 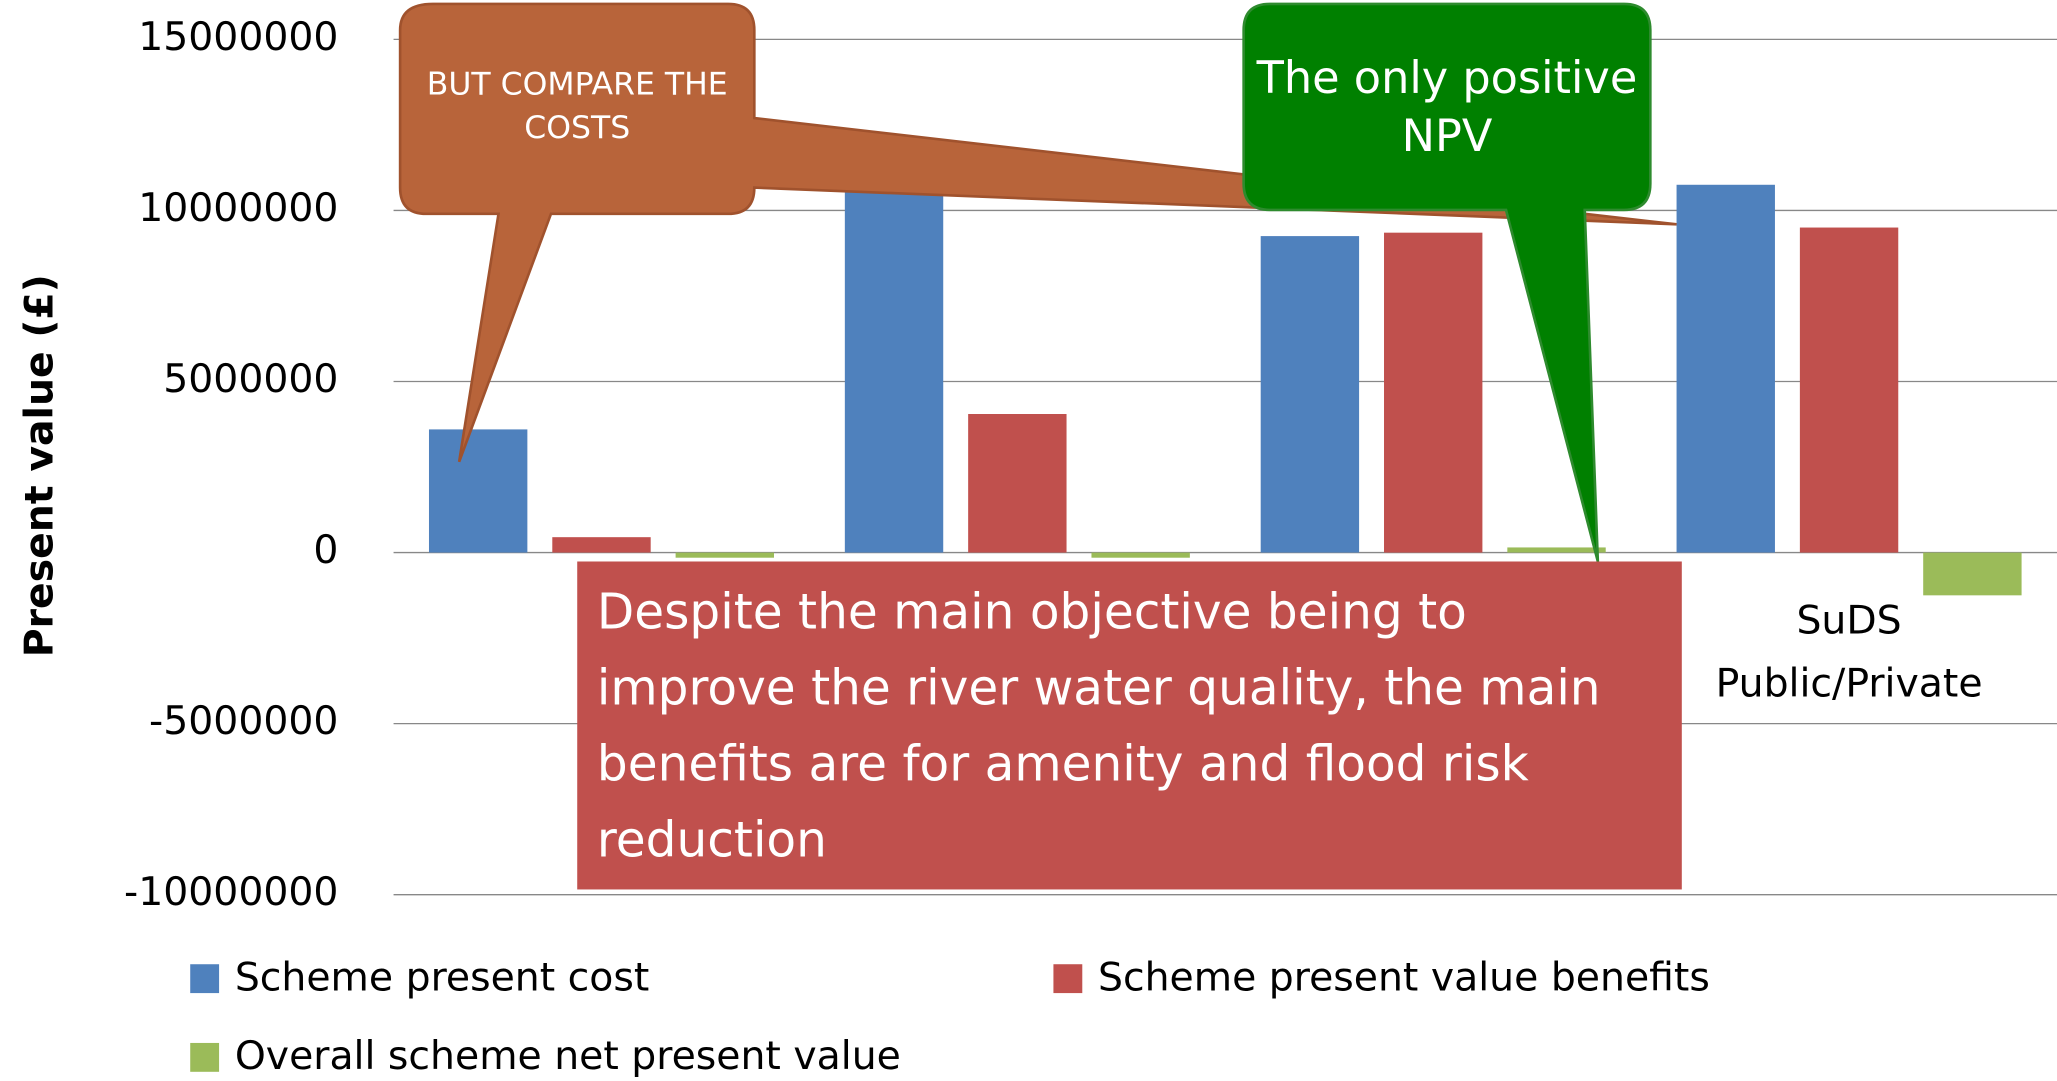 What do you see at coordinates (250, 379) in the screenshot?
I see `y-tick-label: 5000000` at bounding box center [250, 379].